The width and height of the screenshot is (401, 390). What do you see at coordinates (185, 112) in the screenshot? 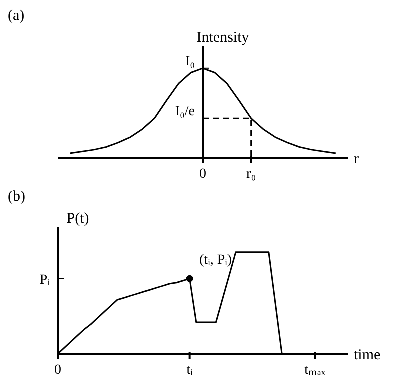
I see `annotation: I₀/e` at bounding box center [185, 112].